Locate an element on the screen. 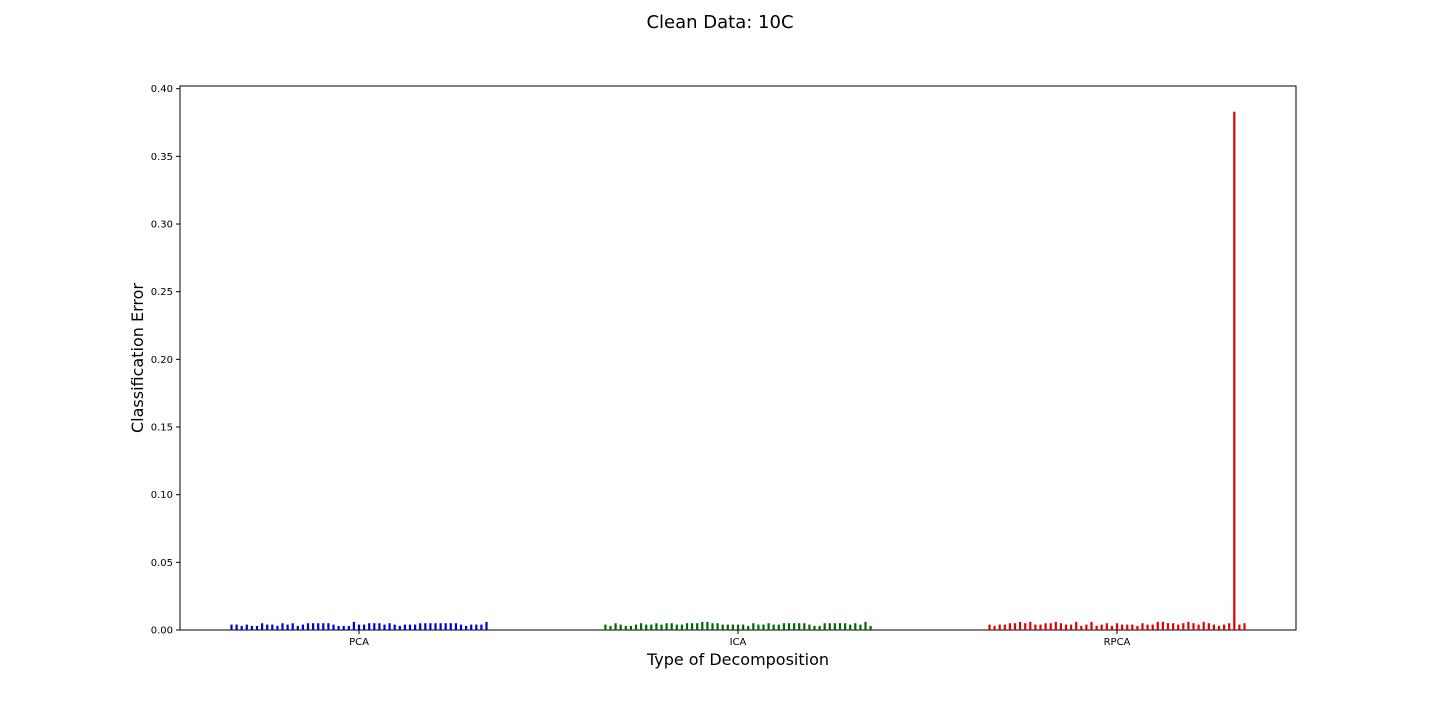 The height and width of the screenshot is (720, 1440). x-axis-label: Type of Decomposition is located at coordinates (737, 659).